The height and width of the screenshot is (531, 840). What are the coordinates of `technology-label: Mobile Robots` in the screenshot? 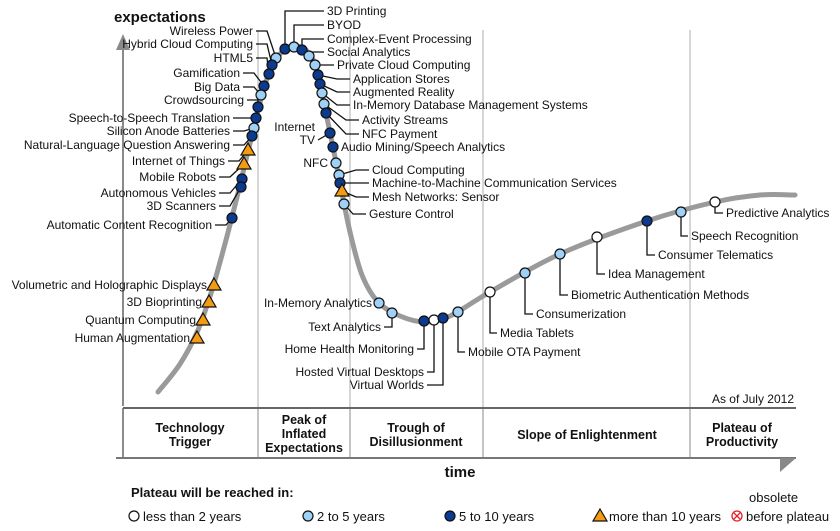 It's located at (177, 177).